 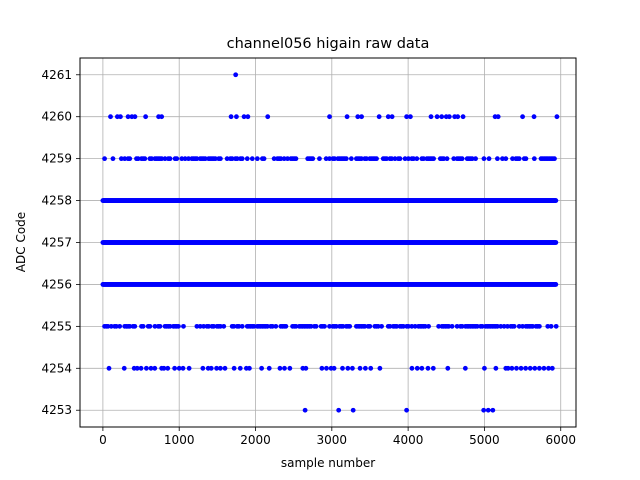 I want to click on x-tick-label: 4000, so click(x=408, y=440).